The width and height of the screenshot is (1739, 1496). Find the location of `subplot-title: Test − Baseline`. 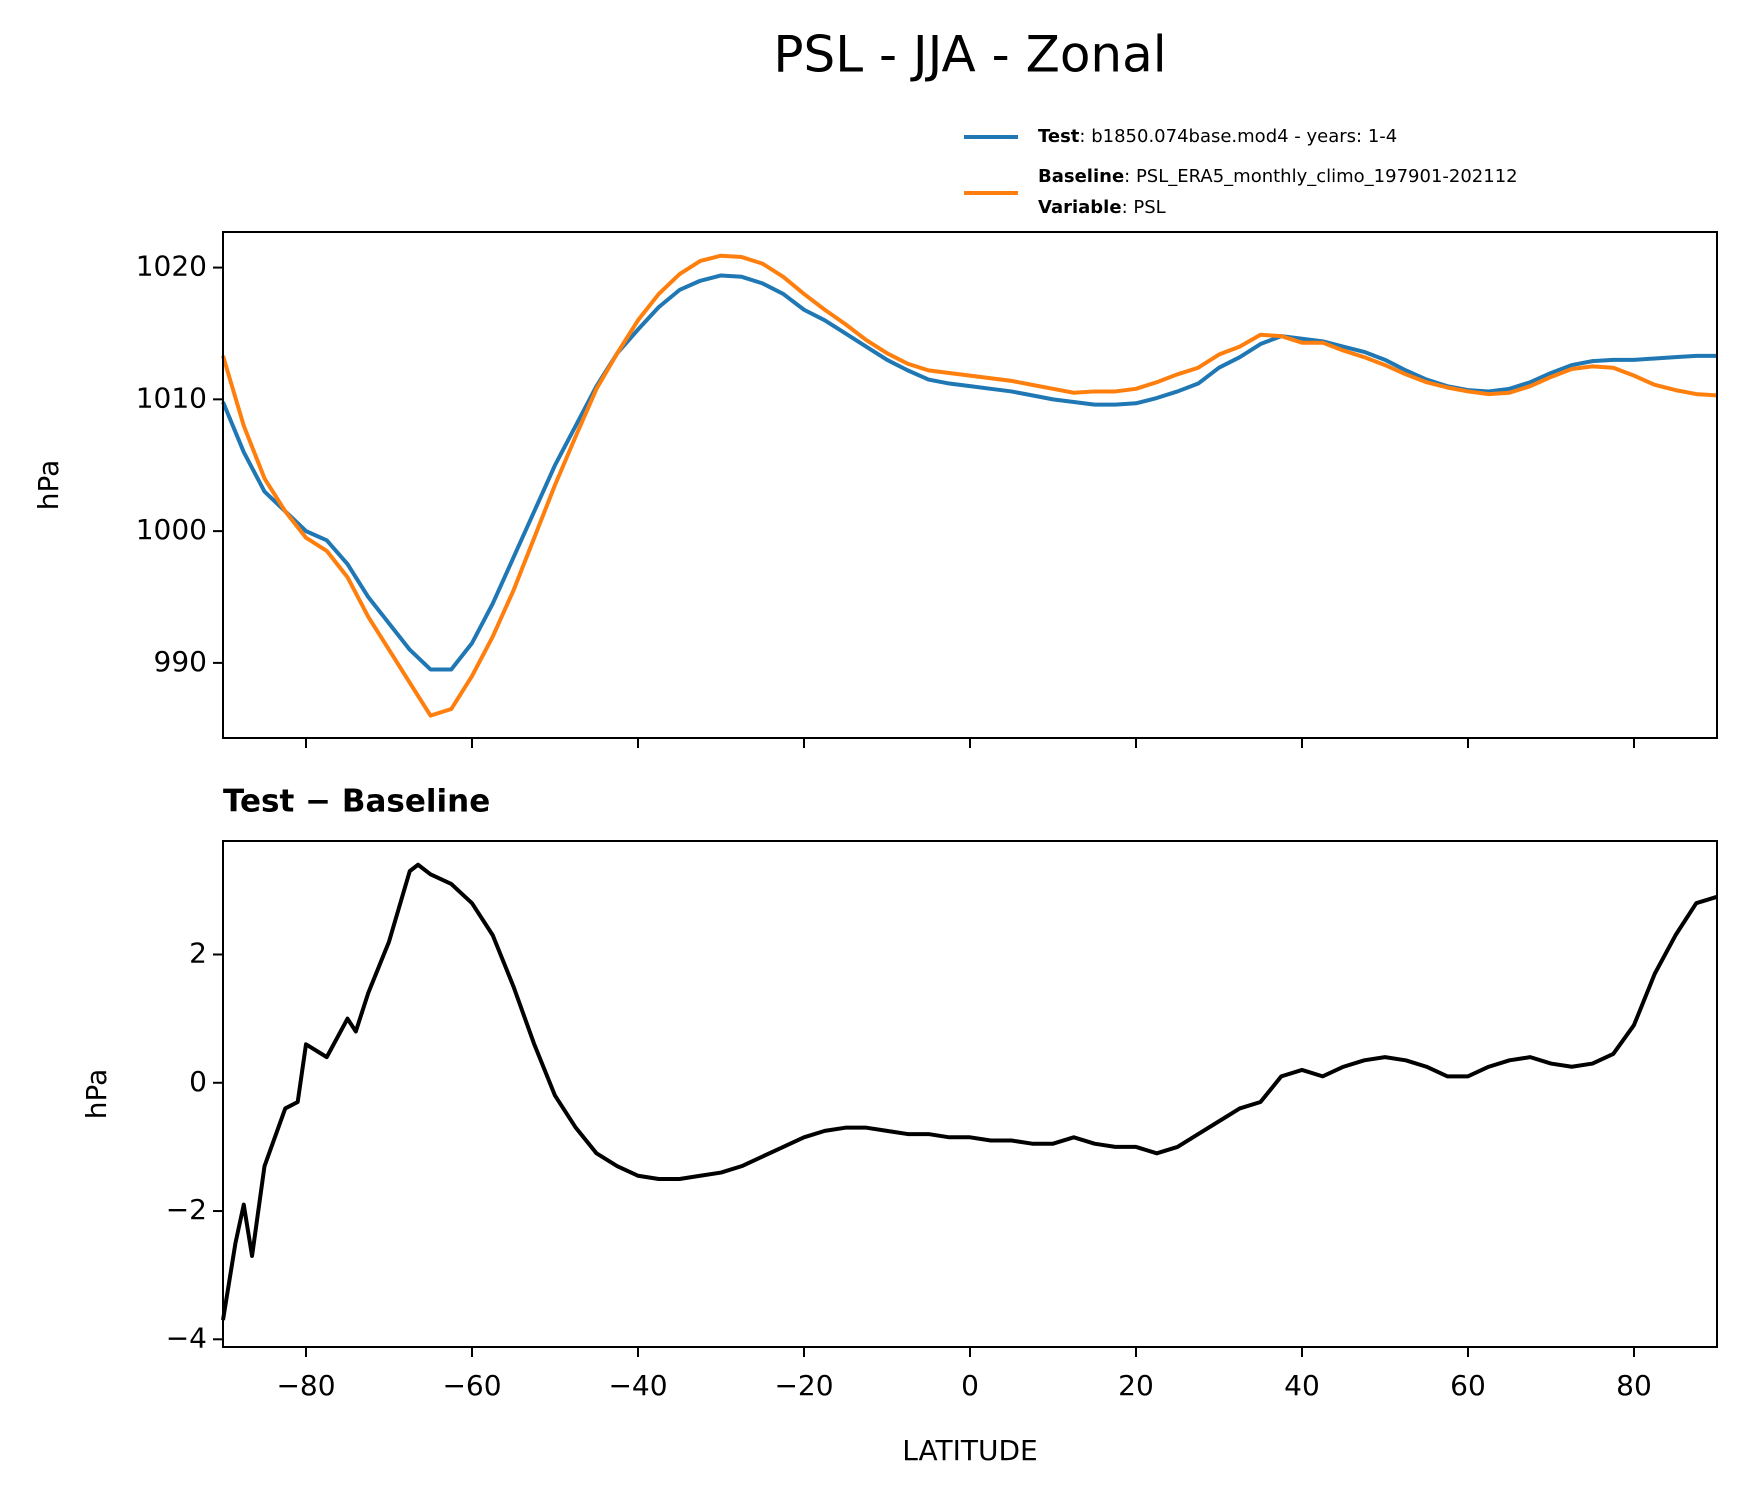

subplot-title: Test − Baseline is located at coordinates (356, 802).